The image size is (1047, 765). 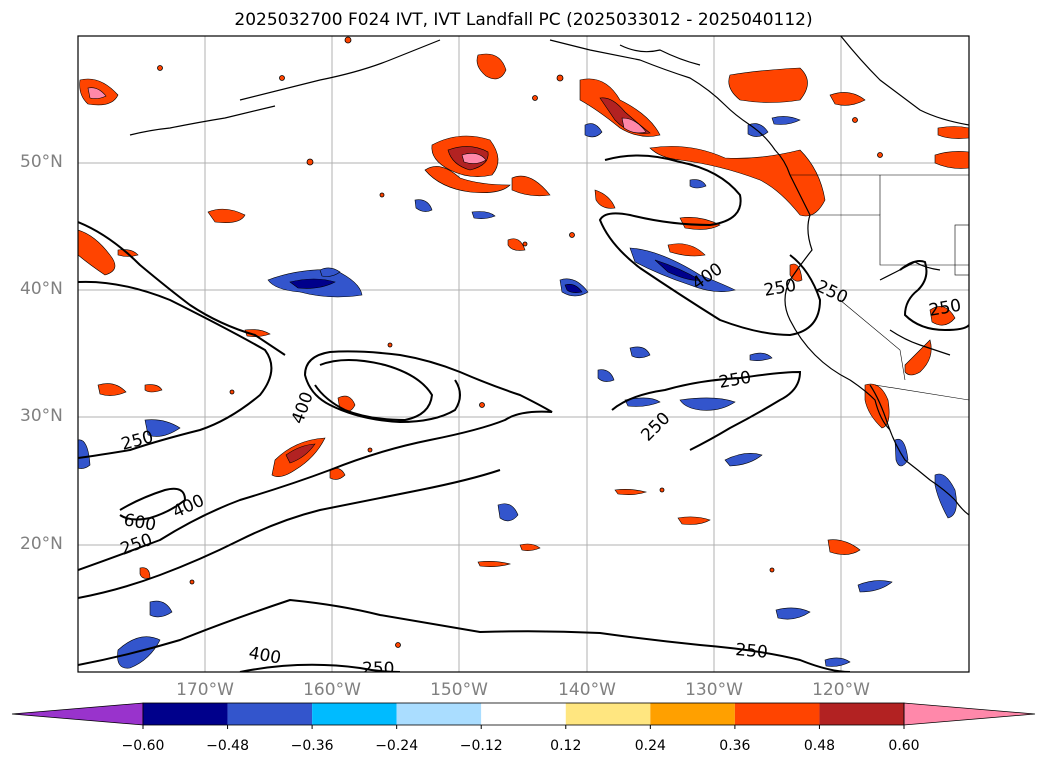 What do you see at coordinates (650, 746) in the screenshot?
I see `colorbar-tick-label: 0.24` at bounding box center [650, 746].